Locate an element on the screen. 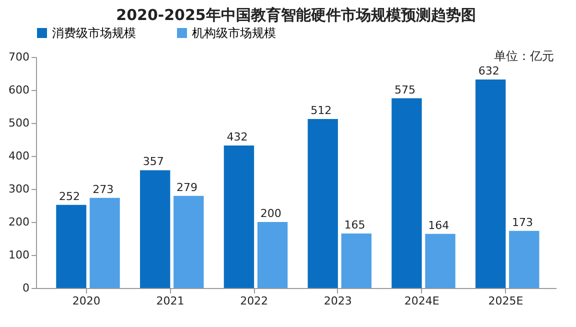 This screenshot has height=327, width=576. annotation: 单位：亿元 is located at coordinates (524, 56).